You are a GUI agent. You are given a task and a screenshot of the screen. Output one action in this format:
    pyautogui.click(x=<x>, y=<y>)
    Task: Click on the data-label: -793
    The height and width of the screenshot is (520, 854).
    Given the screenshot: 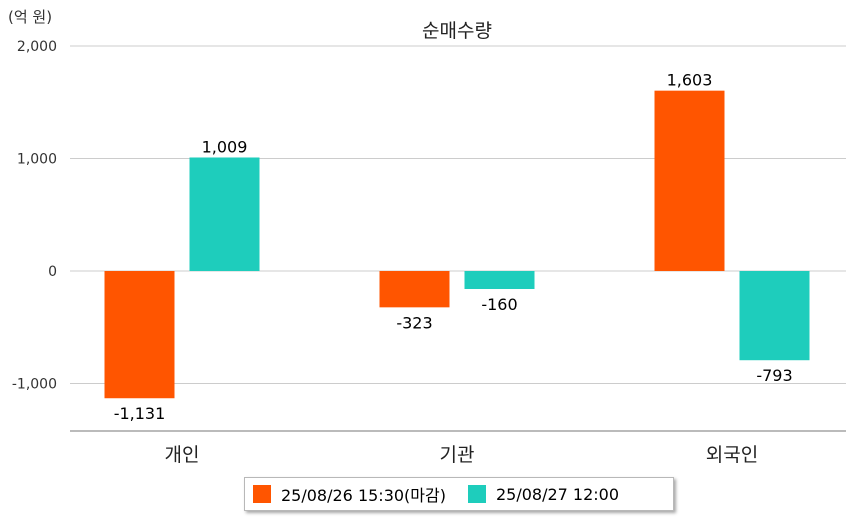 What is the action you would take?
    pyautogui.click(x=774, y=375)
    